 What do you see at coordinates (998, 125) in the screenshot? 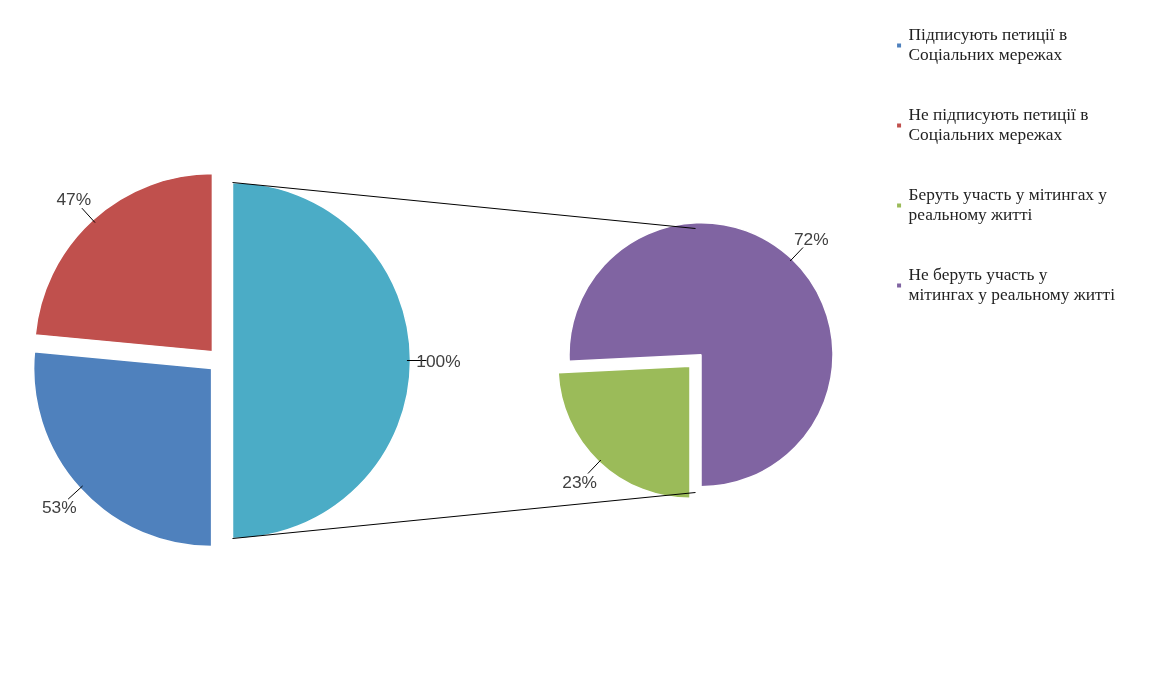
I see `legend-label: Не підписують петиції в Соціальних мережах` at bounding box center [998, 125].